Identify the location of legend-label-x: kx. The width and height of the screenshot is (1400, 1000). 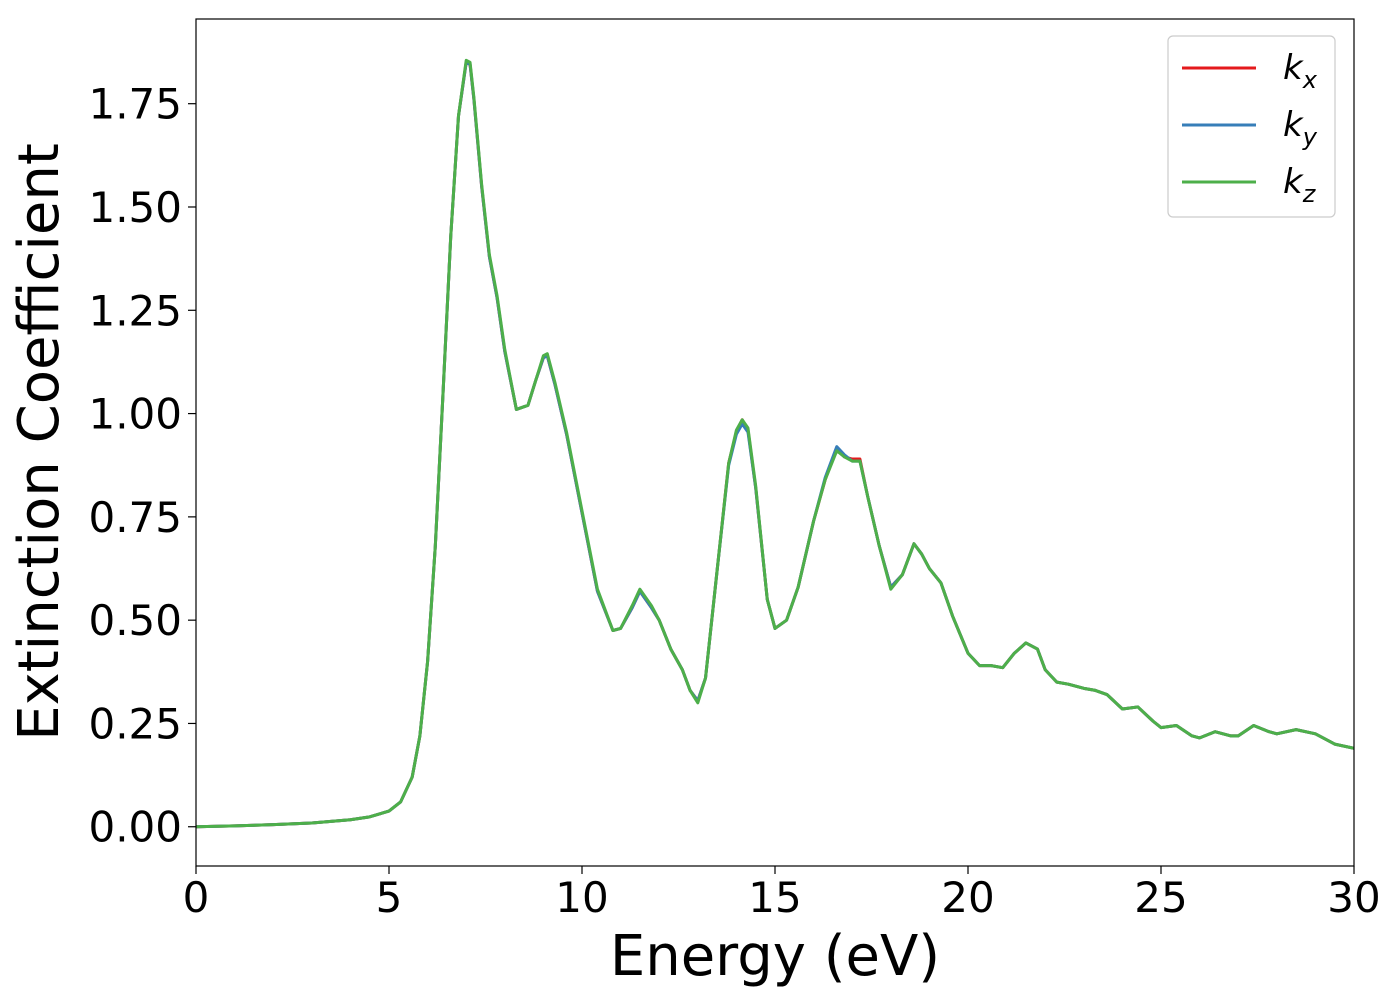
(1300, 71).